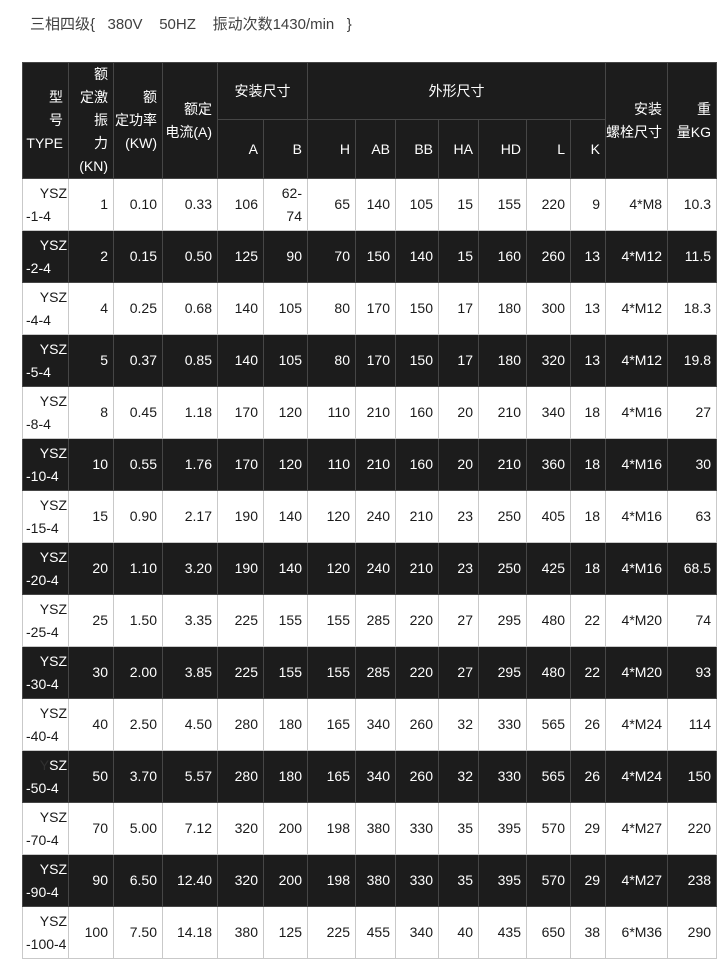 The width and height of the screenshot is (717, 959). What do you see at coordinates (240, 204) in the screenshot?
I see `cell-A: 106` at bounding box center [240, 204].